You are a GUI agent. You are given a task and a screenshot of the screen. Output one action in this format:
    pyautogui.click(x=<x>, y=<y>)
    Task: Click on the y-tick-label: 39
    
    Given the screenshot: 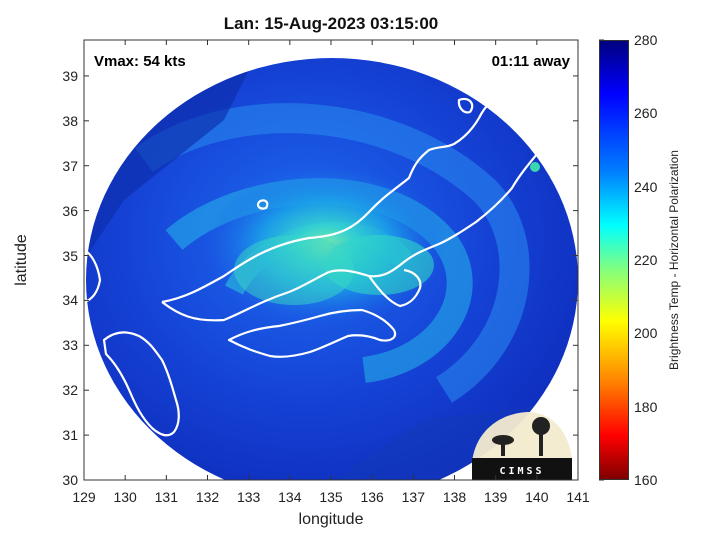 What is the action you would take?
    pyautogui.click(x=70, y=75)
    